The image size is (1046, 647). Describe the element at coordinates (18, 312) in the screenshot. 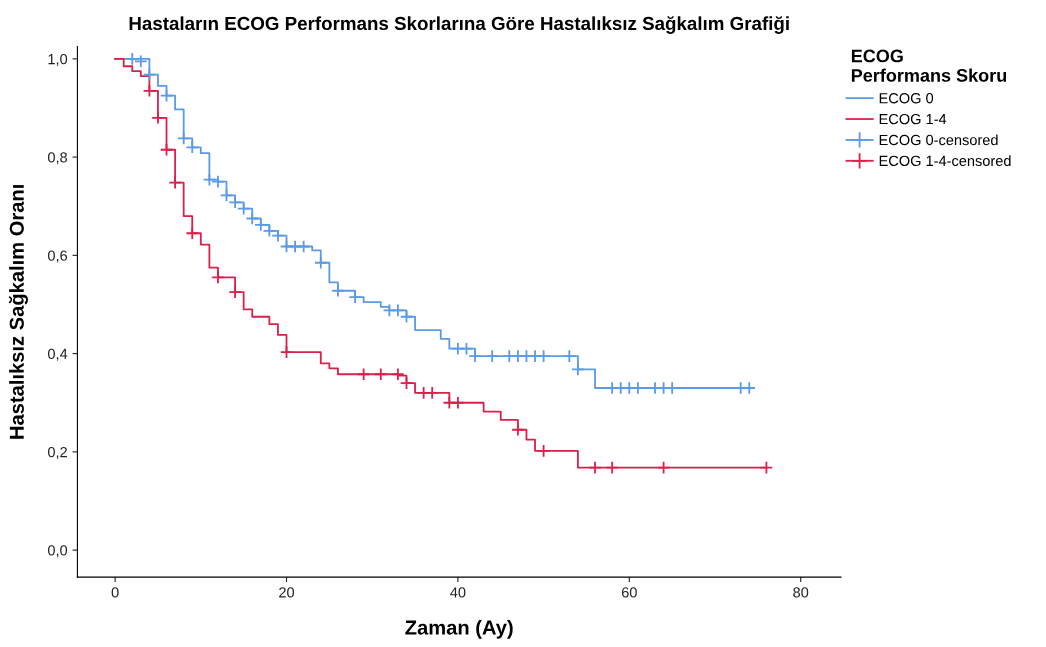

I see `y-axis-title: Hastalıksız Sağkalım Oranı` at that location.